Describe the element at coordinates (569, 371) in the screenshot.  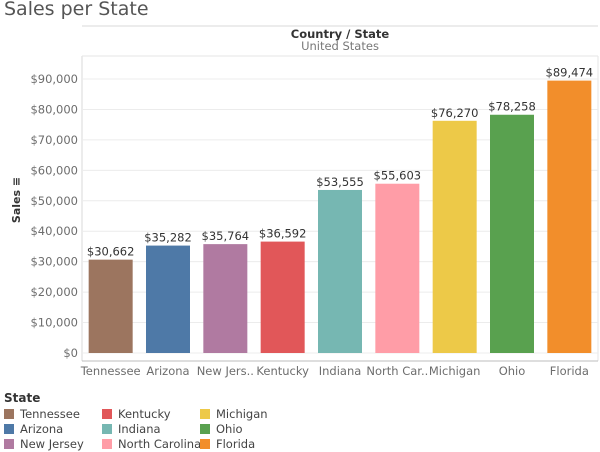
I see `x-category-label: Florida` at that location.